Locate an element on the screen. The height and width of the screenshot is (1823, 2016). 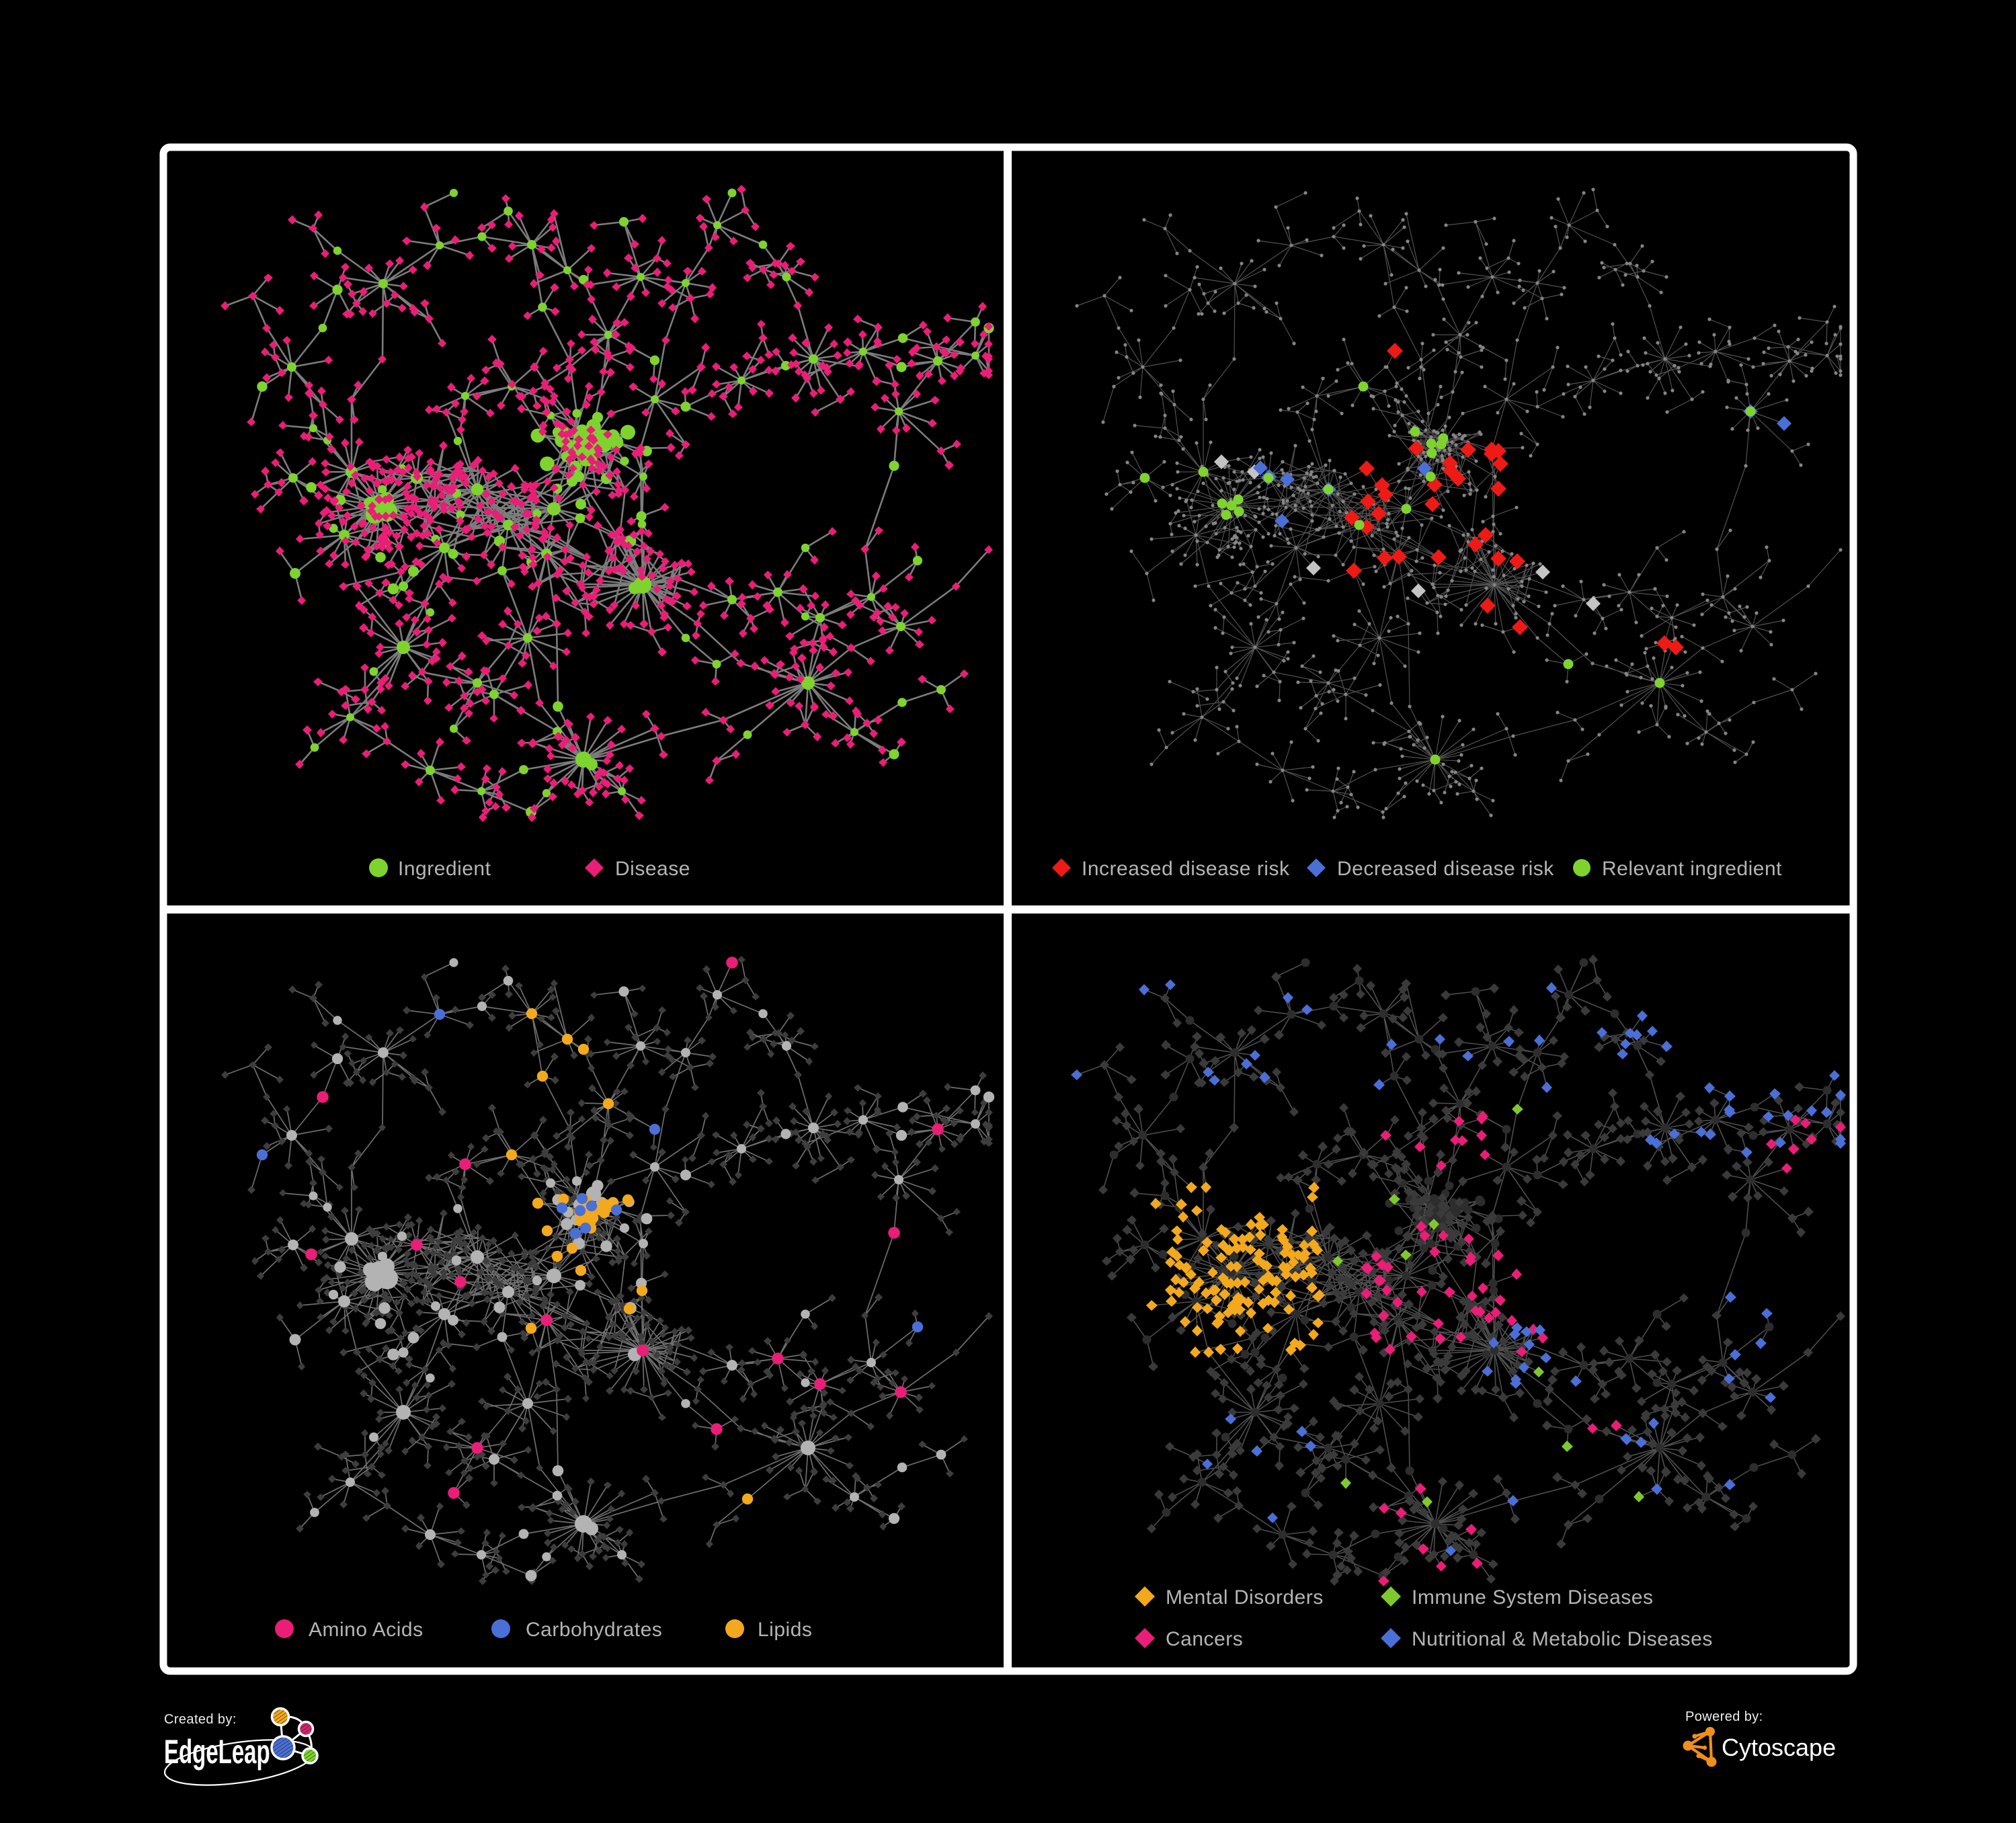
svg-text:Nutritional & Metabolic Diseas: Nutritional & Metabolic Diseases is located at coordinates (1562, 1639).